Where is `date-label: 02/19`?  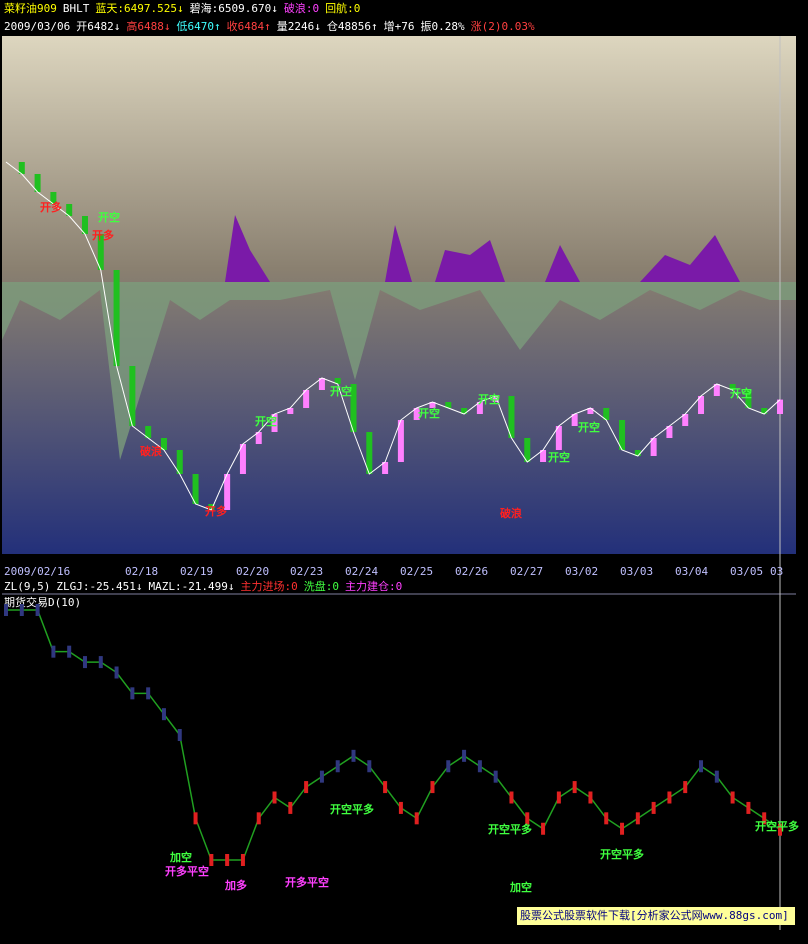
date-label: 02/19 is located at coordinates (196, 571).